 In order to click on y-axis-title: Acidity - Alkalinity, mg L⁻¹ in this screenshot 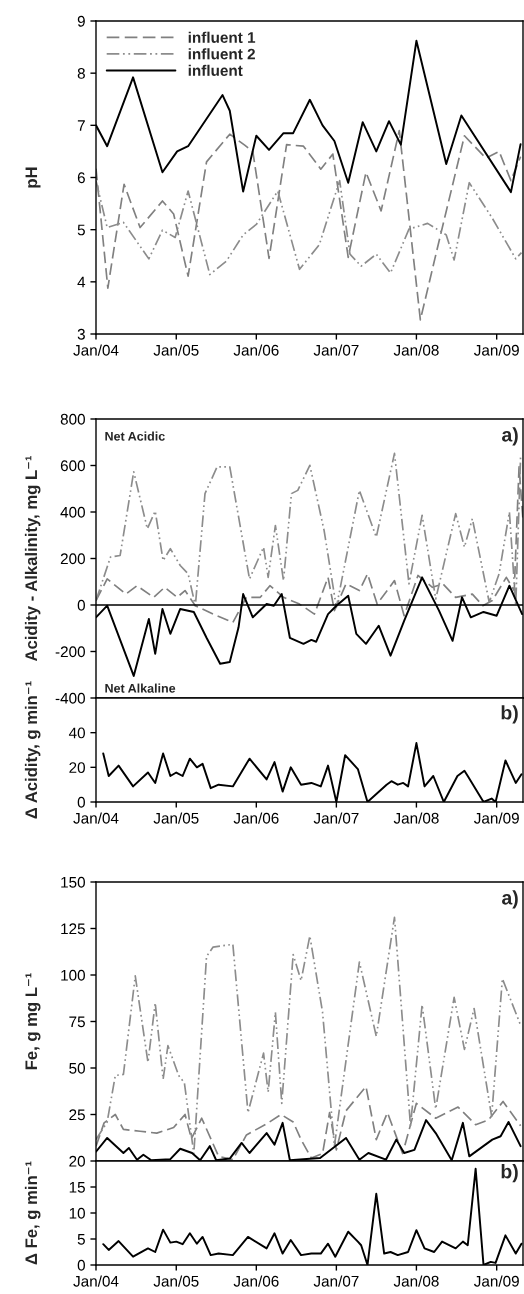, I will do `click(32, 558)`.